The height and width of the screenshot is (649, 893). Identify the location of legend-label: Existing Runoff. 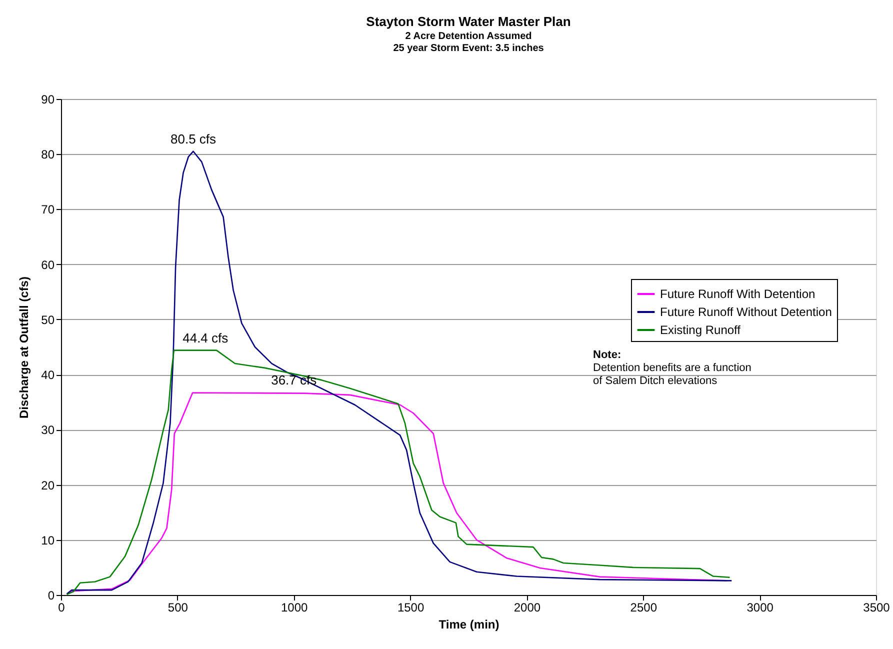
(701, 330).